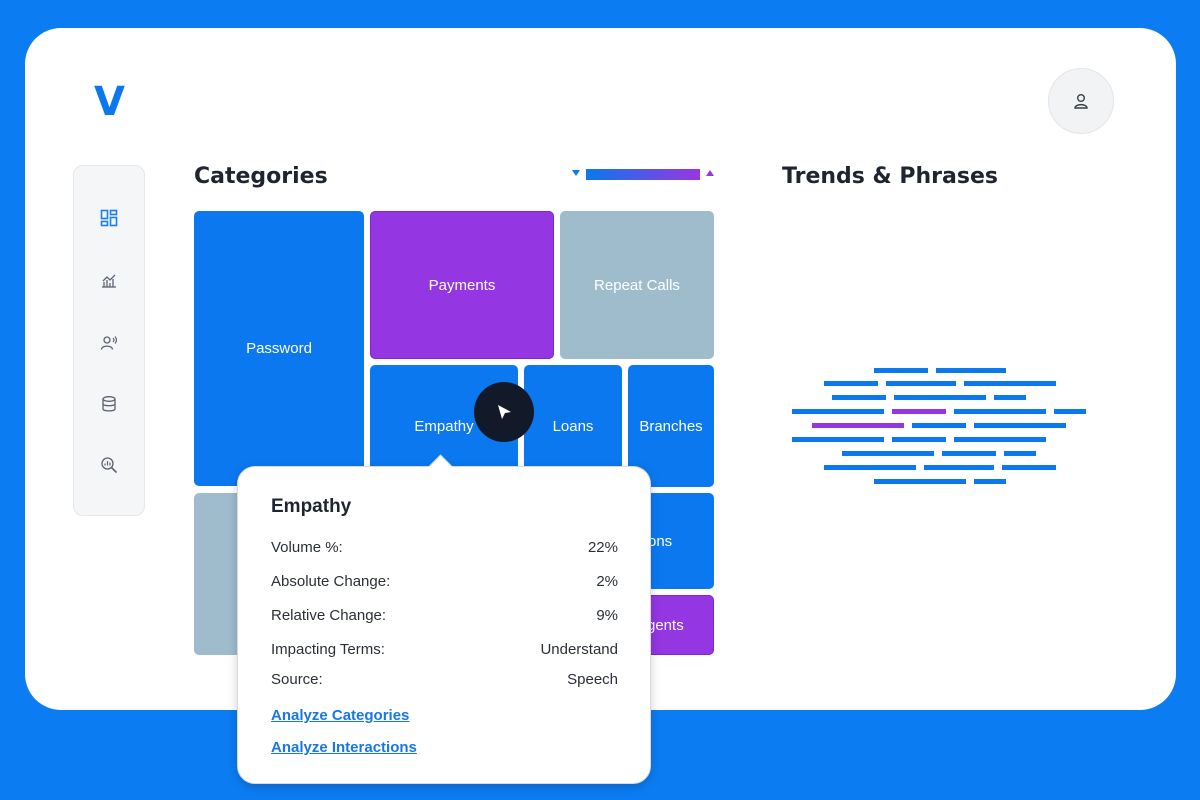 Image resolution: width=1200 pixels, height=800 pixels. Describe the element at coordinates (444, 581) in the screenshot. I see `tooltip-row-absolute-change: Absolute Change: 2%` at that location.